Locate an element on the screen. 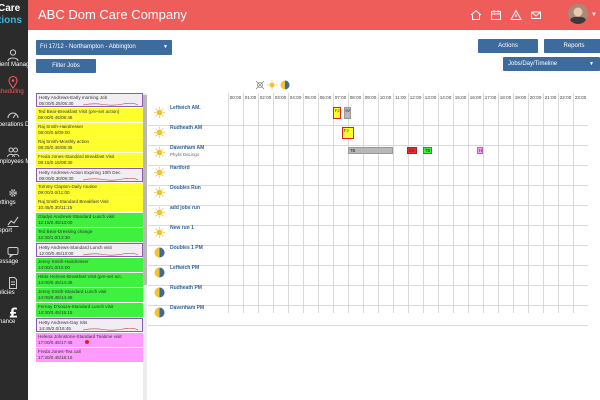  run-name: Davenham PM is located at coordinates (187, 308).